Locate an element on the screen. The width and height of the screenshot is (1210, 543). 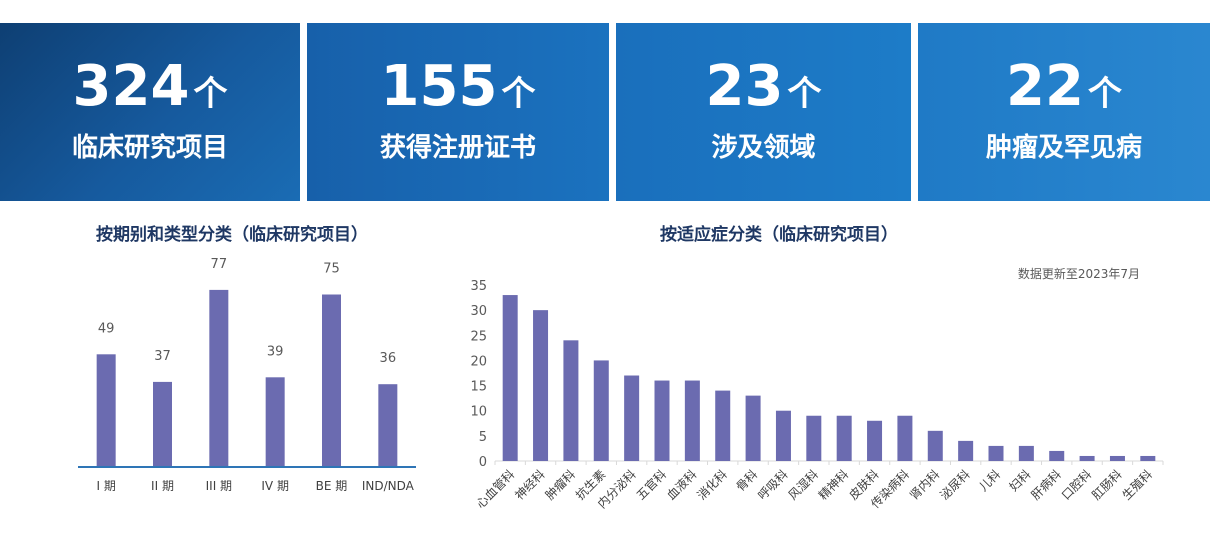
stat-label: 临床研究项目 is located at coordinates (149, 148).